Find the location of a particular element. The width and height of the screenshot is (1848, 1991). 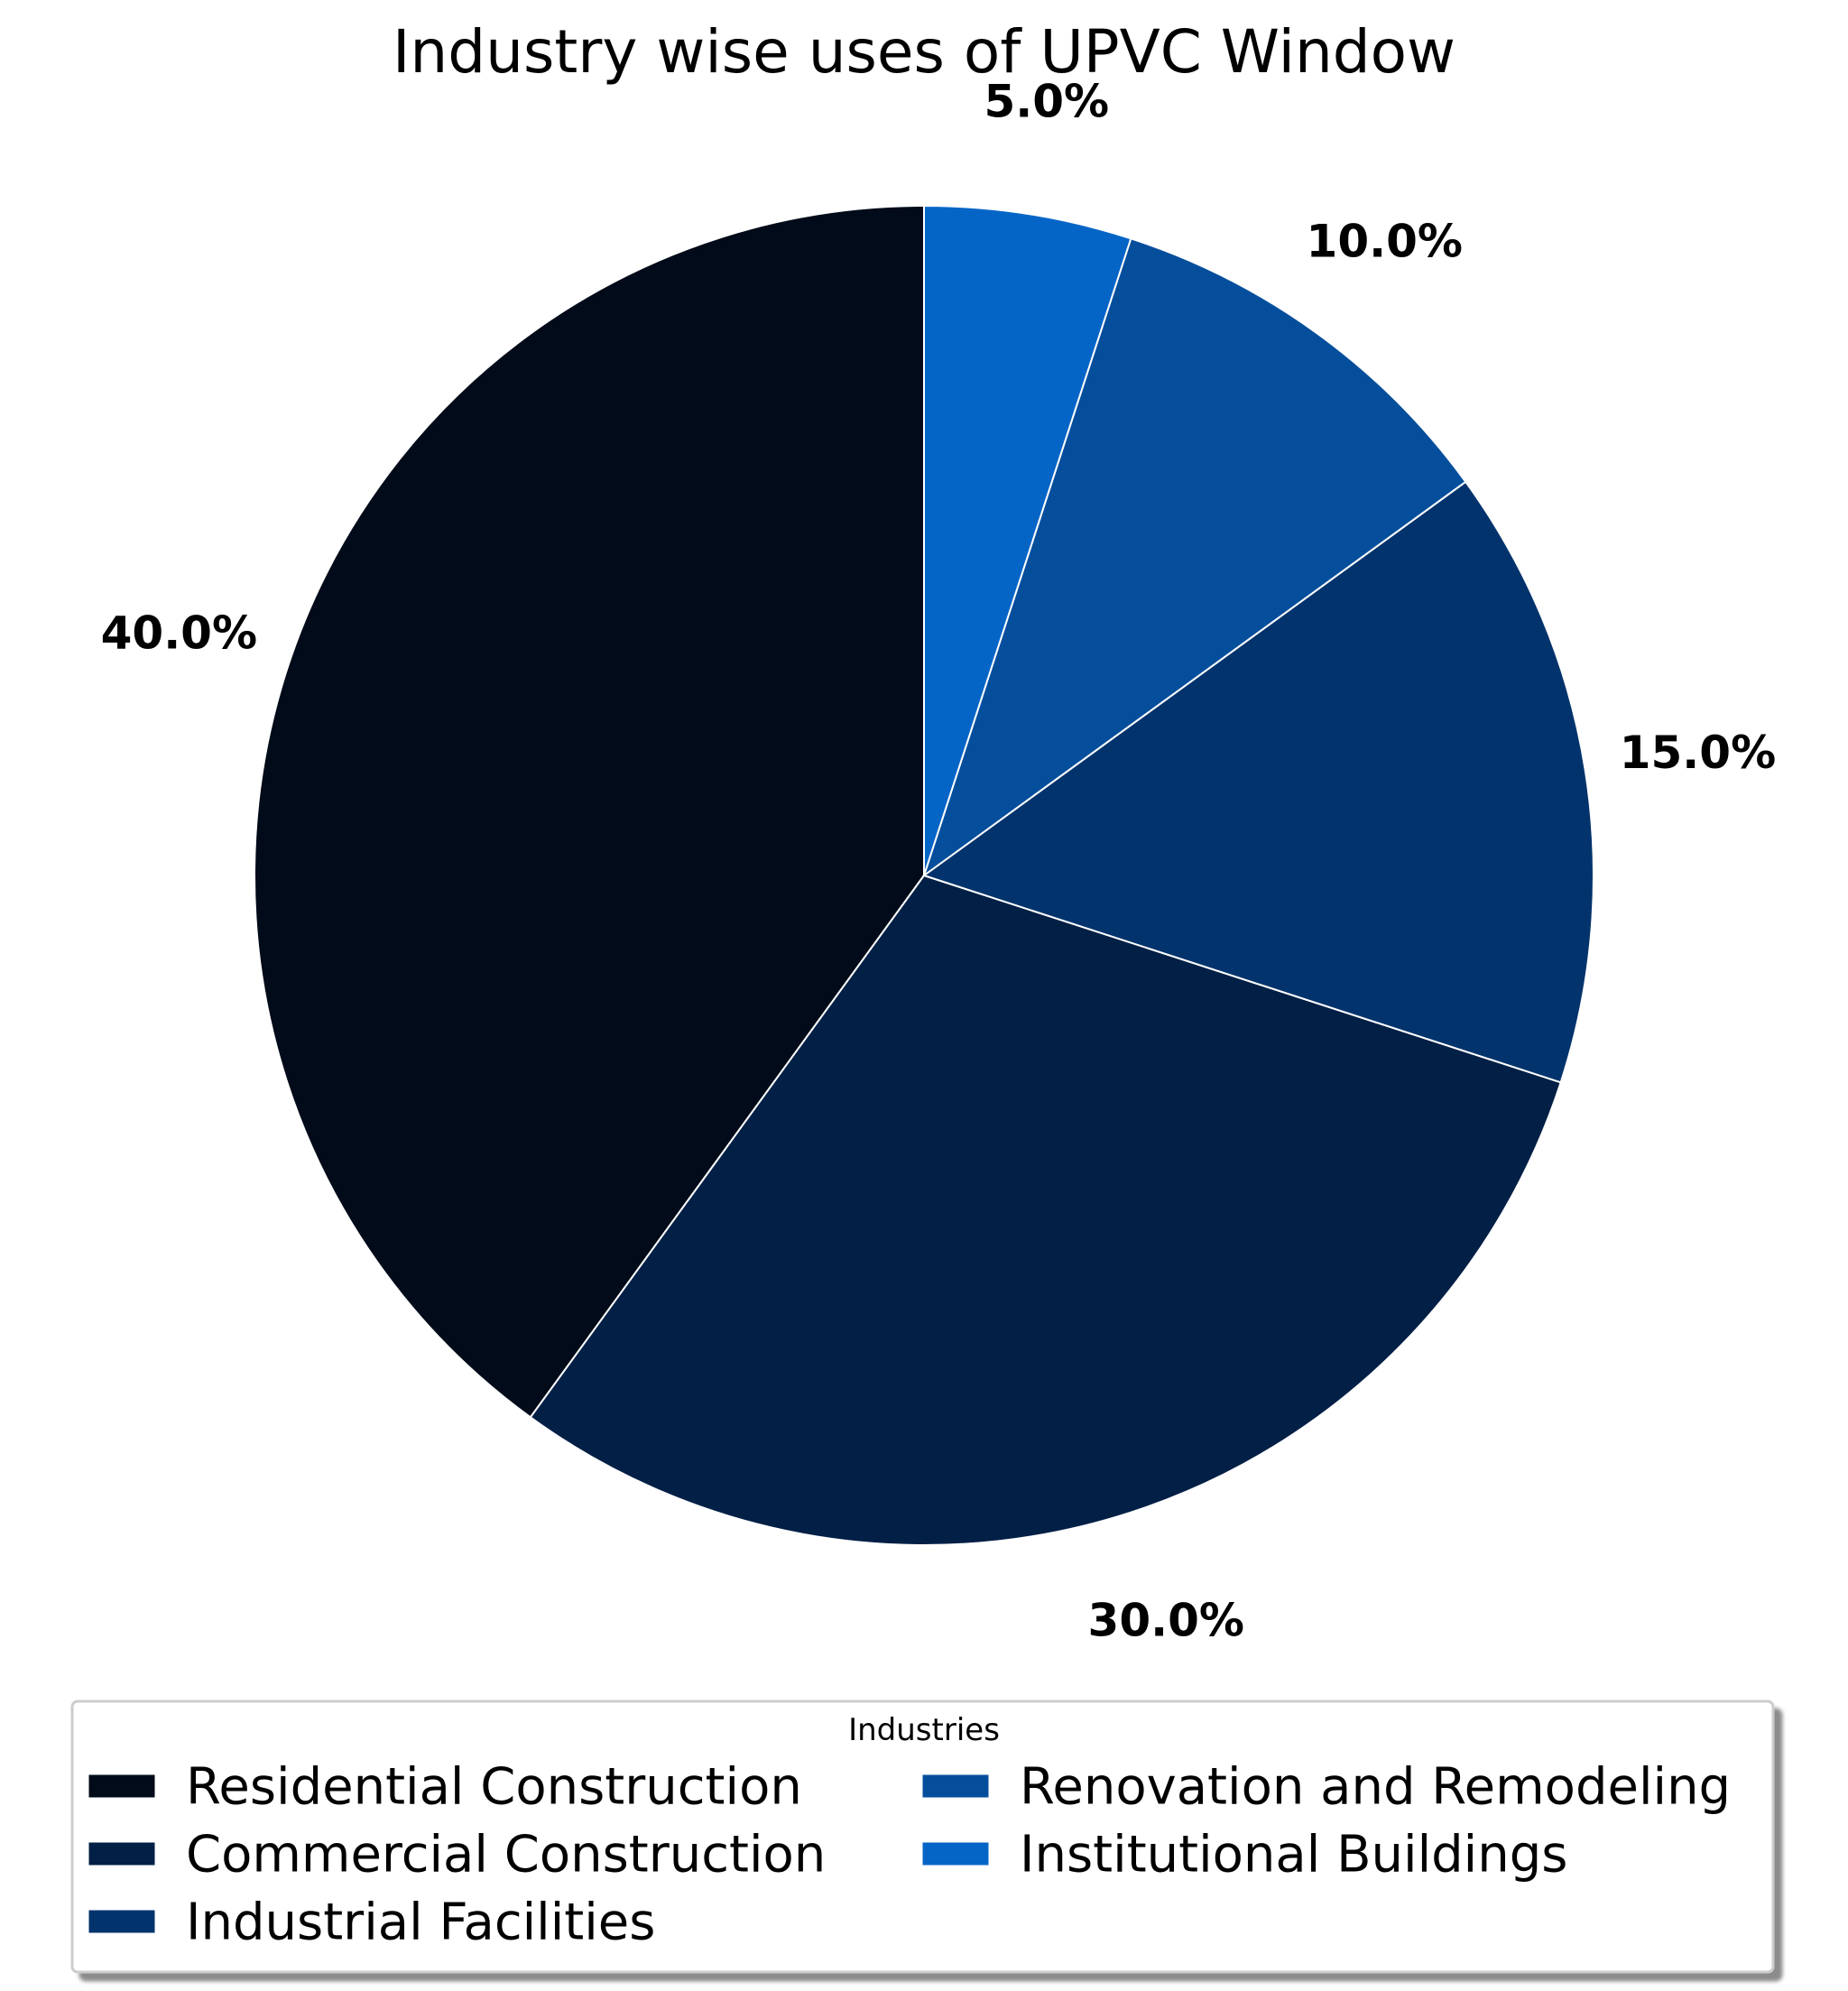

legend-swatch-renovation-and-remodeling is located at coordinates (956, 1786).